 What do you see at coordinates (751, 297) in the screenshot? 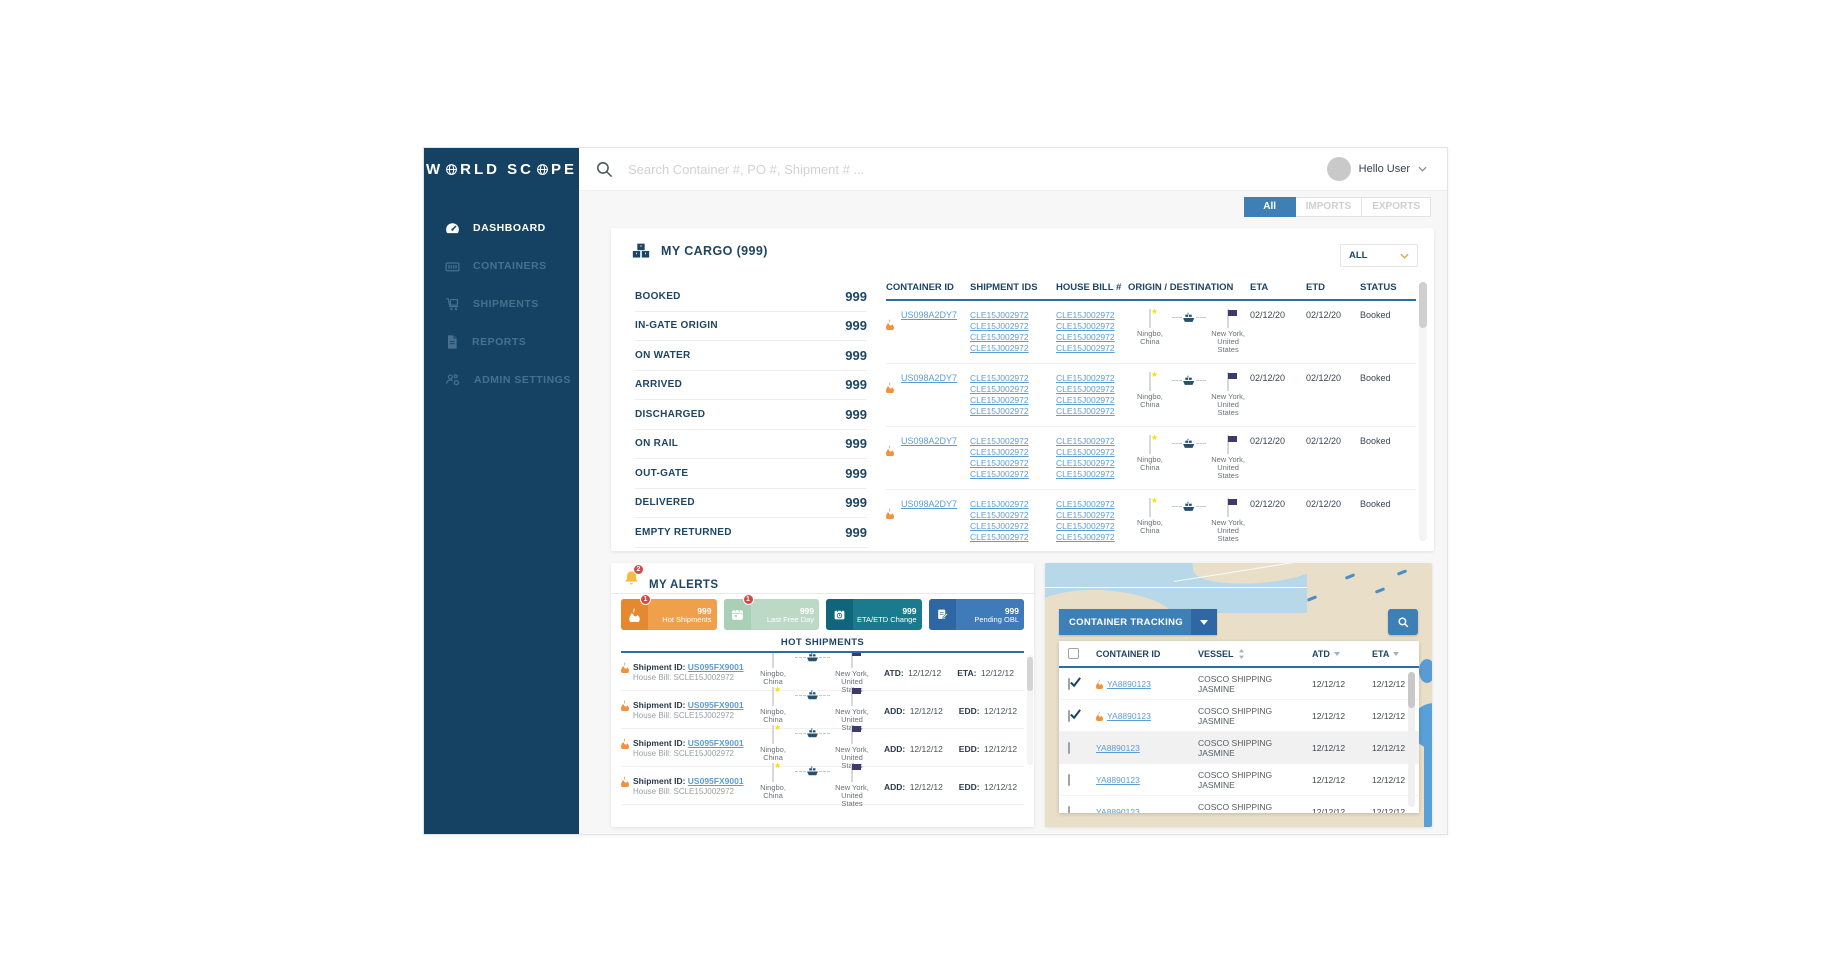
I see `cargo-status-row: BOOKED 999` at bounding box center [751, 297].